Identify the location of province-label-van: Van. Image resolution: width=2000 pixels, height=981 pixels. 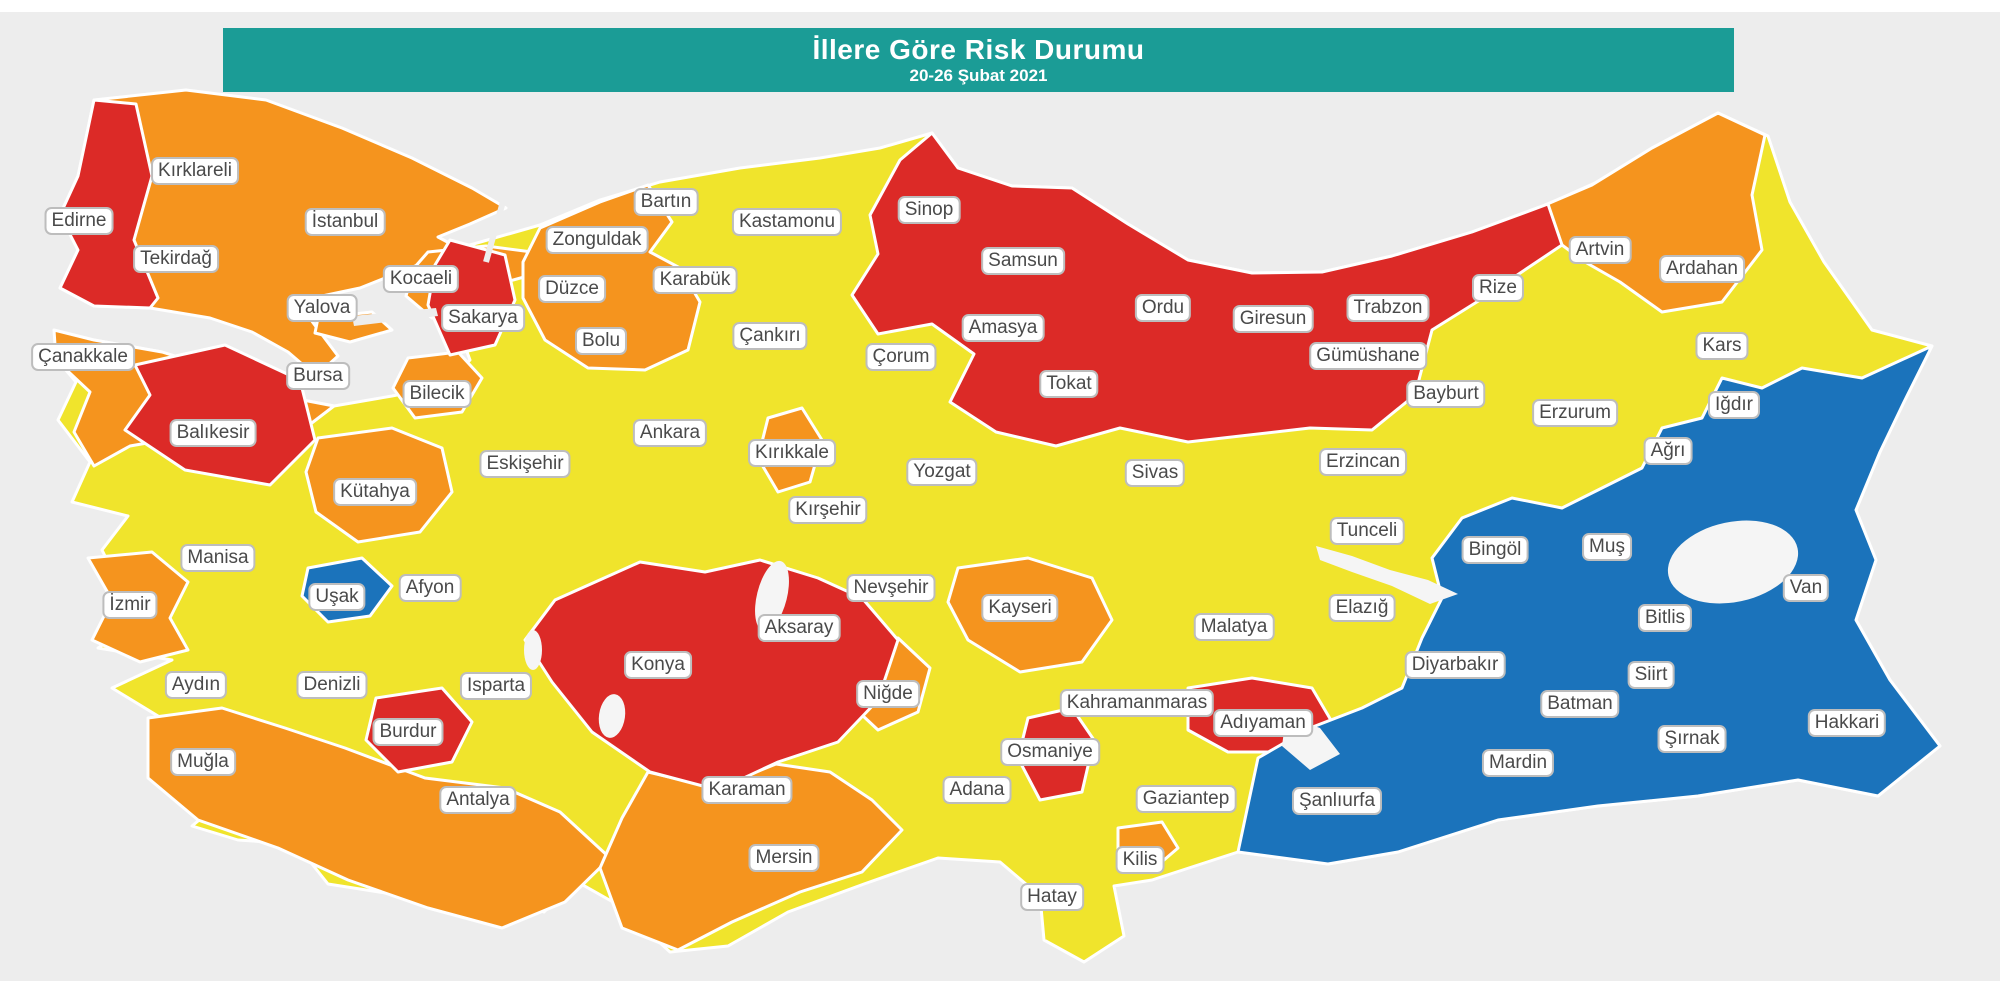
(1806, 588).